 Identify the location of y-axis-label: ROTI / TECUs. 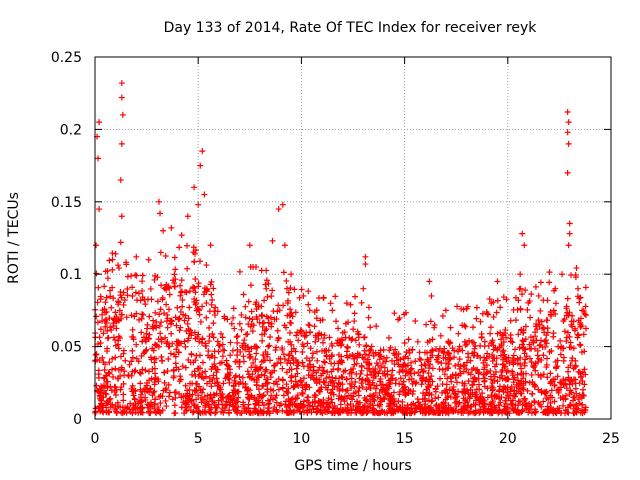
(14, 238).